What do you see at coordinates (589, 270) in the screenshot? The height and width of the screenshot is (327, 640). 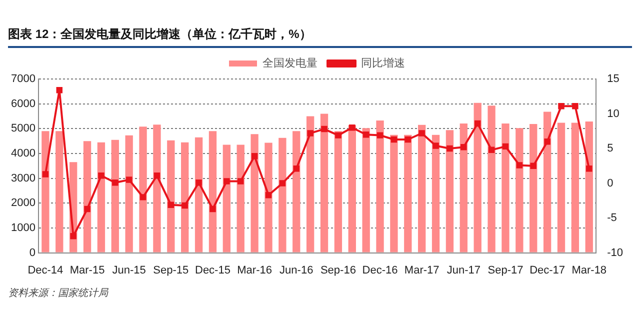 I see `x-tick-label: Mar-18` at bounding box center [589, 270].